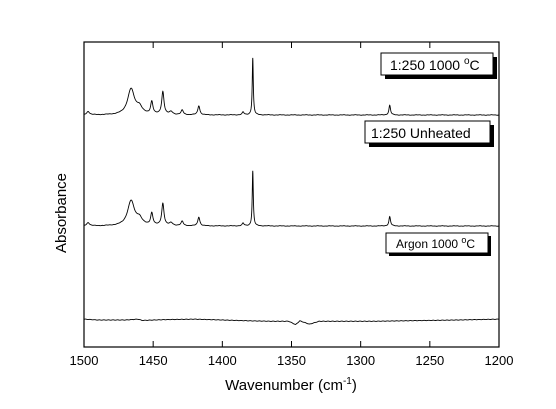  Describe the element at coordinates (429, 360) in the screenshot. I see `x-tick-label-1250: 1250` at that location.